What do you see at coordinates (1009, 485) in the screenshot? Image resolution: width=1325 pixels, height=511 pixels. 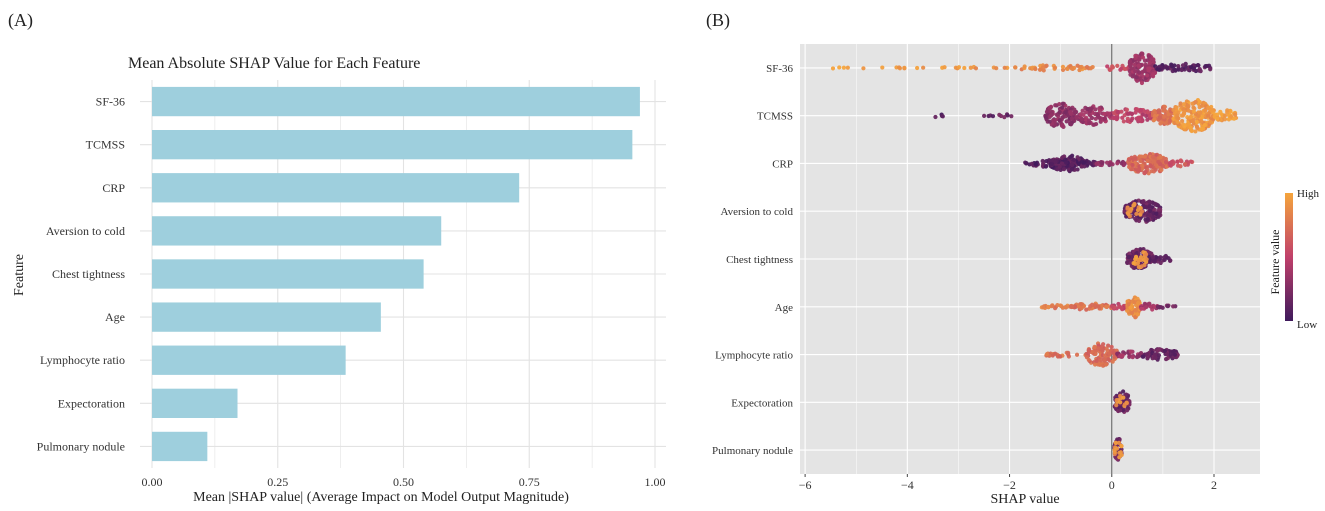 I see `x-tick-label: −2` at bounding box center [1009, 485].